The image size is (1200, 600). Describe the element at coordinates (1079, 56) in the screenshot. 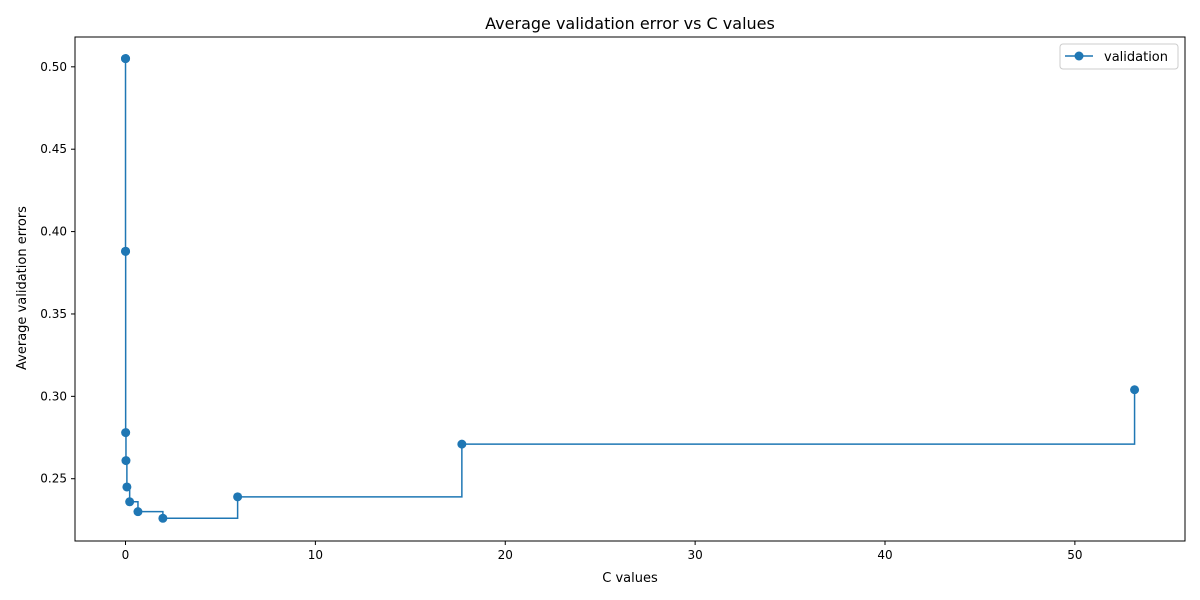

I see `legend-marker` at that location.